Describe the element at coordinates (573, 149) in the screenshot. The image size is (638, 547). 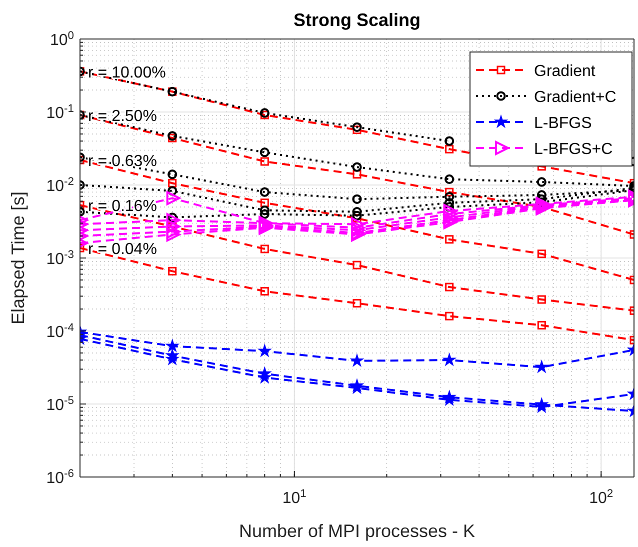
I see `legend-label: L-BFGS+C` at that location.